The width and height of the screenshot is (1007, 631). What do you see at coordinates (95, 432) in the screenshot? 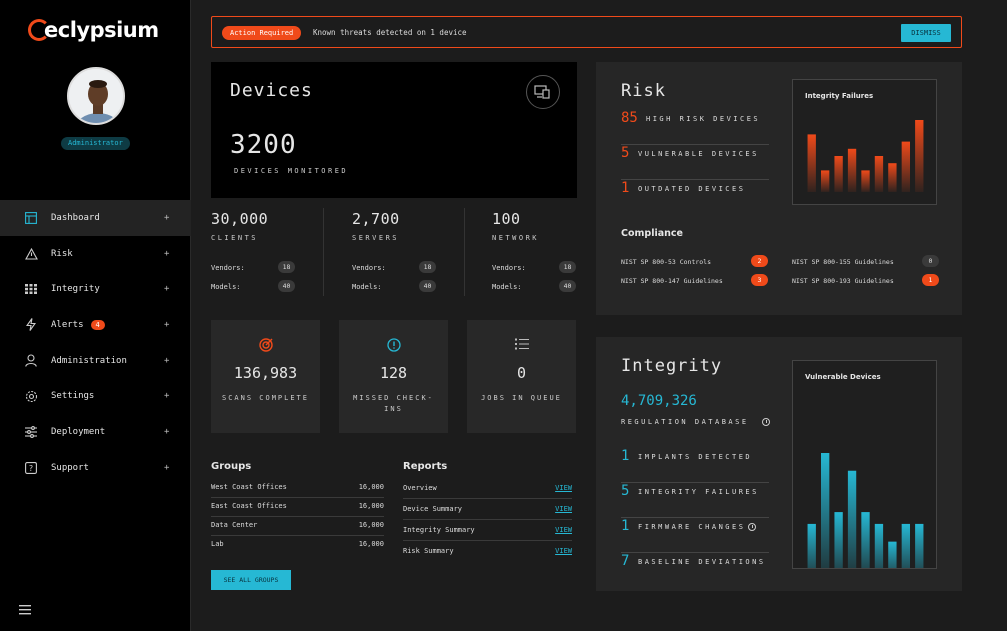
I see `sidebar-item-deployment: Deployment +` at bounding box center [95, 432].